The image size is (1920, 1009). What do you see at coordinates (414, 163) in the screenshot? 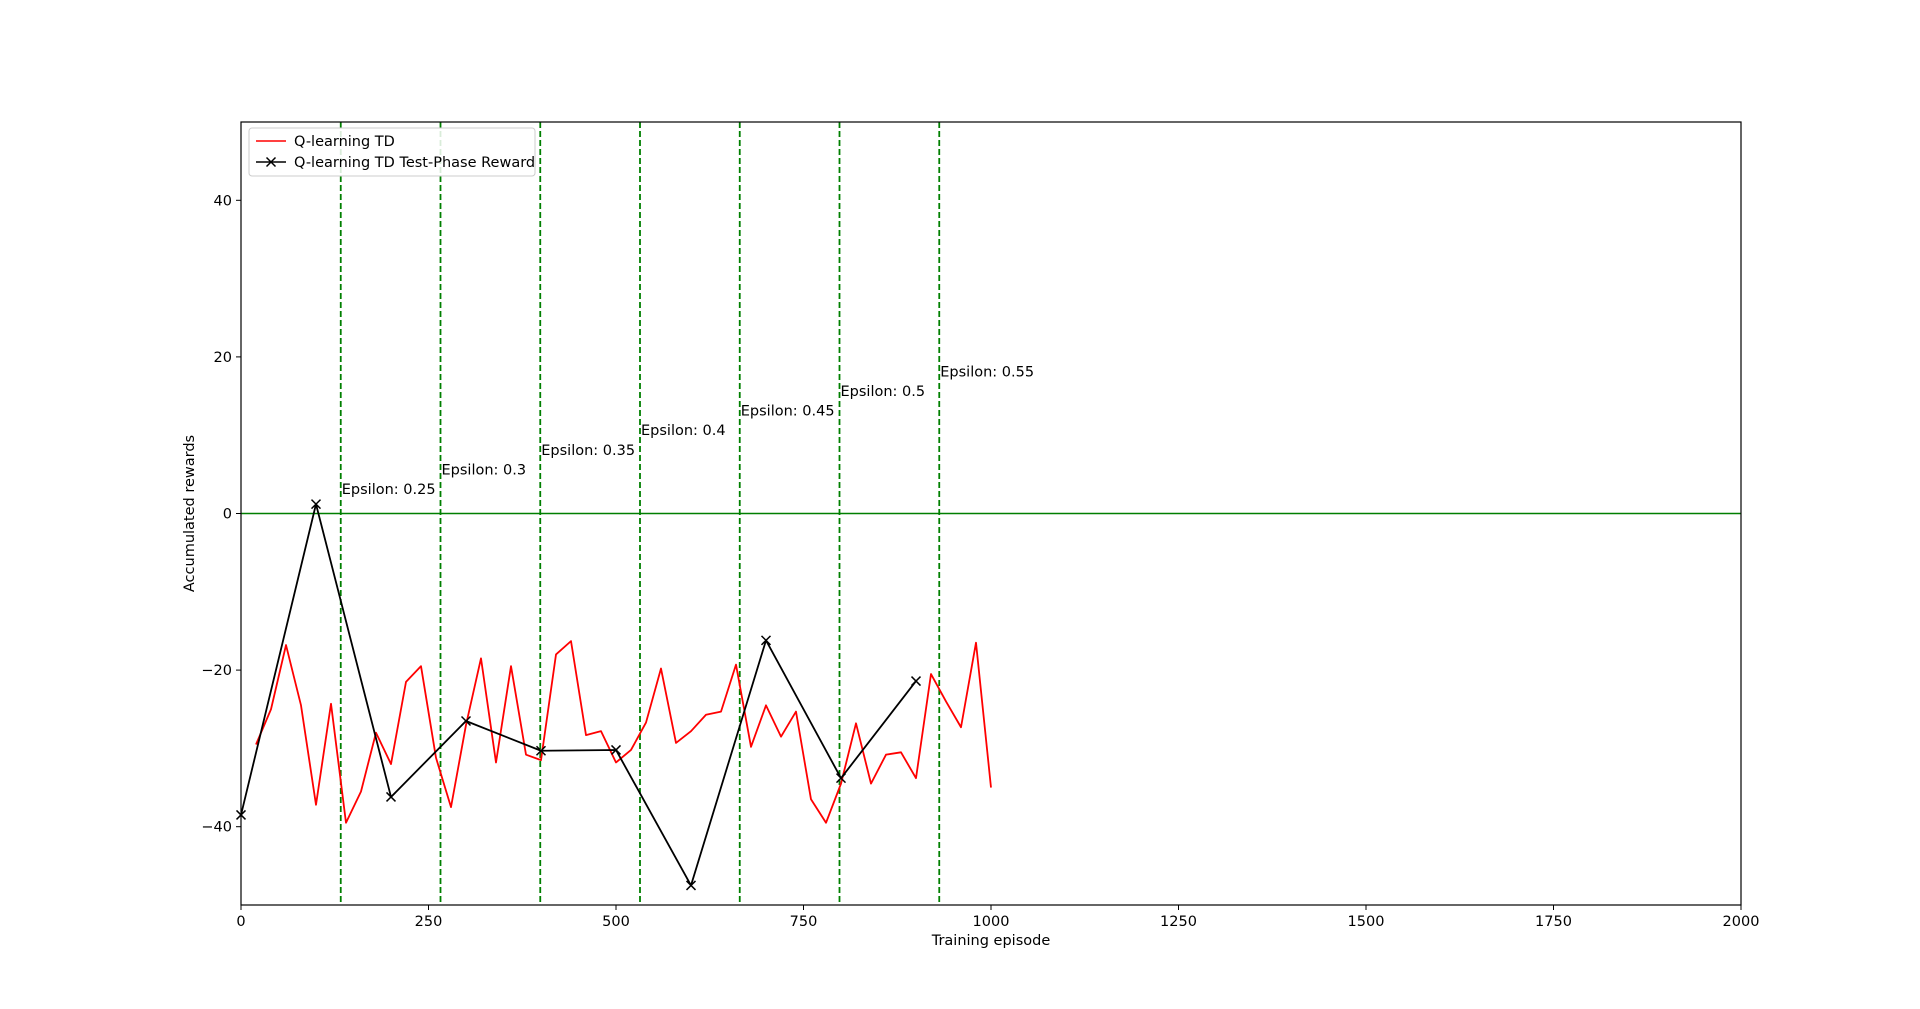
I see `legend-label-test: Q-learning TD Test-Phase Reward` at bounding box center [414, 163].